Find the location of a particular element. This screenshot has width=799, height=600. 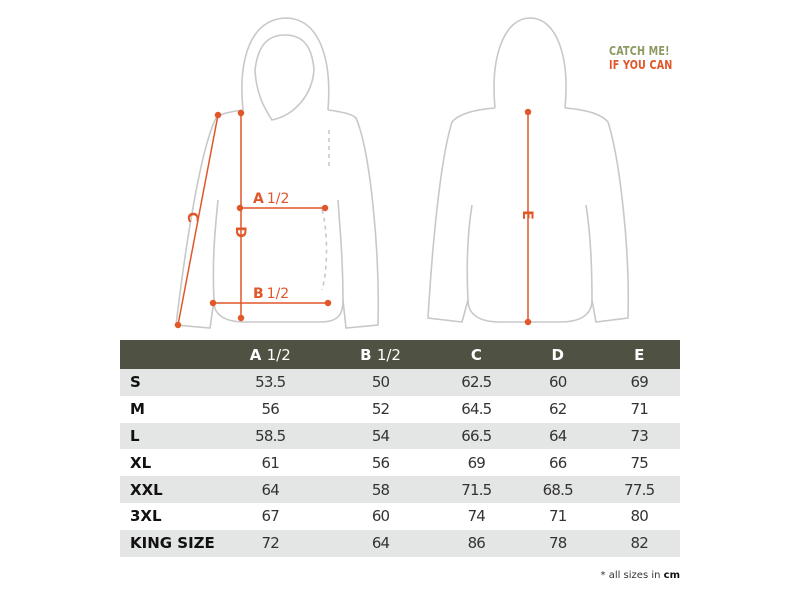

label-c: C is located at coordinates (192, 217).